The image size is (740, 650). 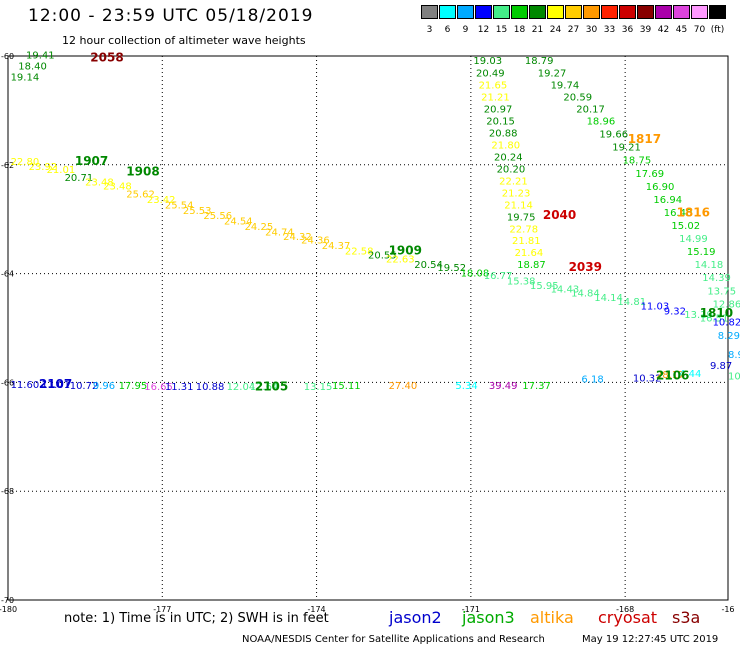 What do you see at coordinates (709, 265) in the screenshot?
I see `wave-height-label: 14.18` at bounding box center [709, 265].